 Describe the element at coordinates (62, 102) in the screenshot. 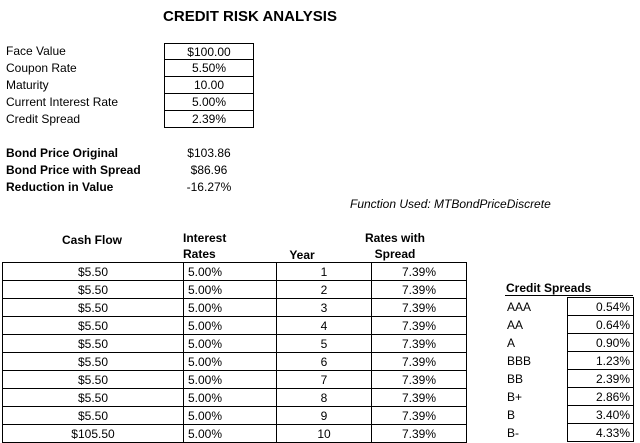

I see `current-interest-rate-label: Current Interest Rate` at that location.